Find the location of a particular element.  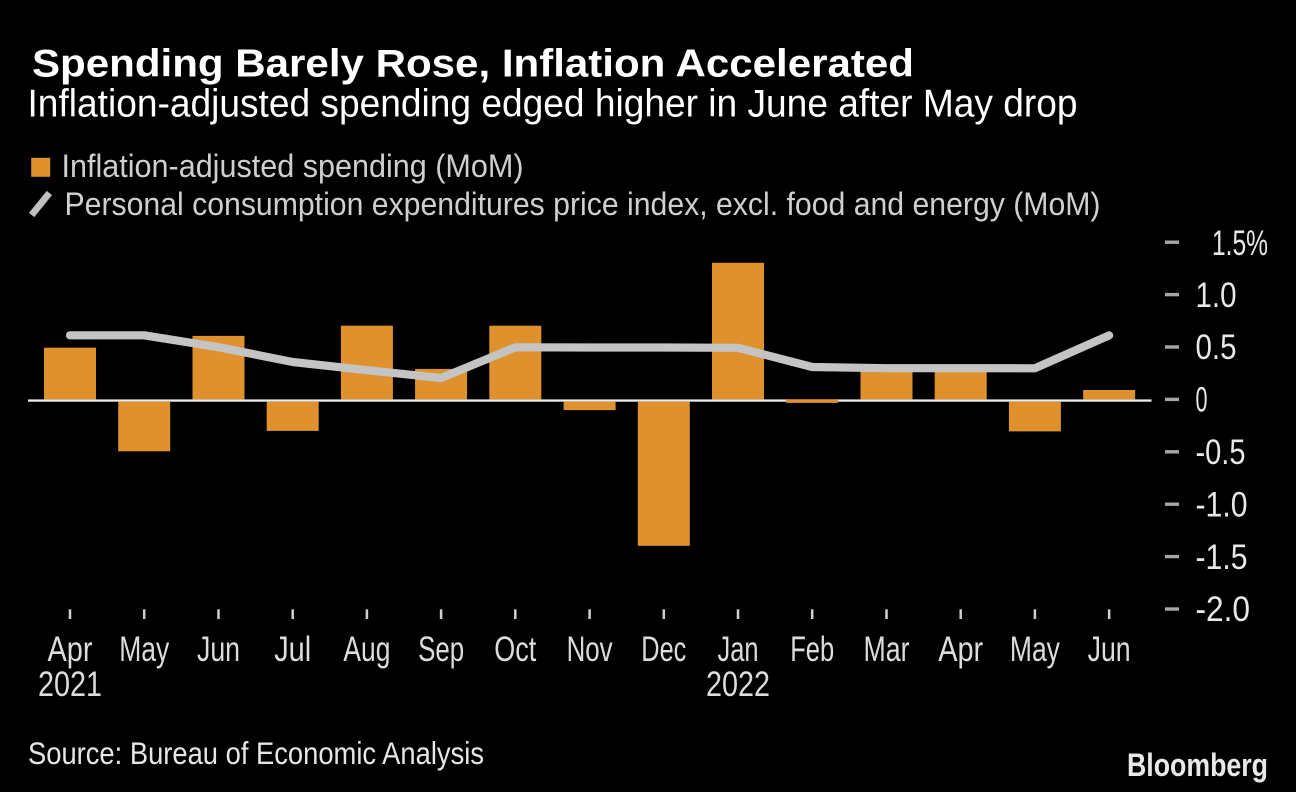

svg-text: 2022 is located at coordinates (738, 684).